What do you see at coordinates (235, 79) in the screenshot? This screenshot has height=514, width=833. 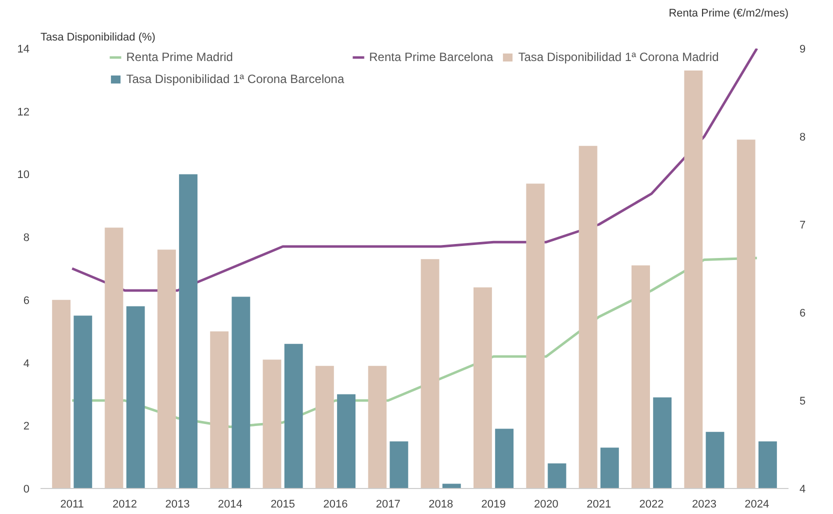 I see `legend-label: Tasa Disponibilidad 1ª Corona Barcelona` at bounding box center [235, 79].